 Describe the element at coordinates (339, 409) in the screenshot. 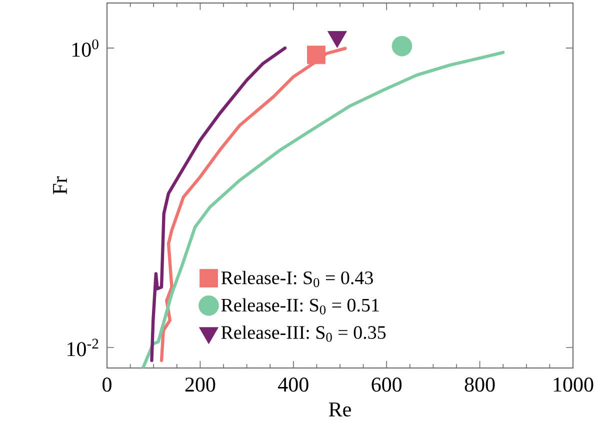

I see `x-axis-title: Re` at that location.